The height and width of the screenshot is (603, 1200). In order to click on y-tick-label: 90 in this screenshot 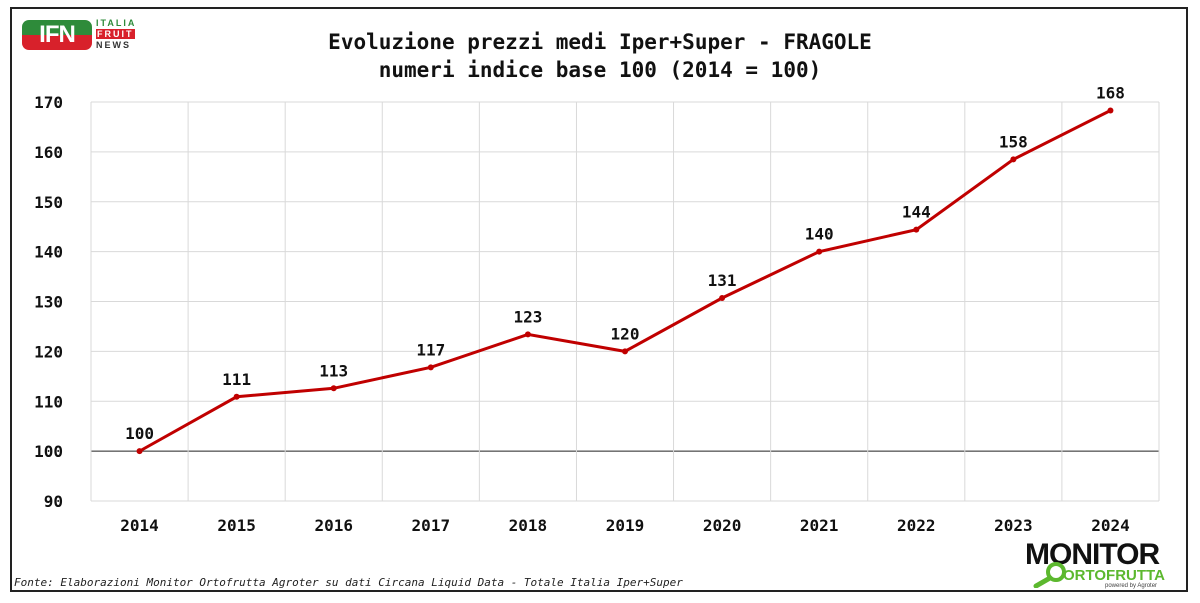, I will do `click(53, 501)`.